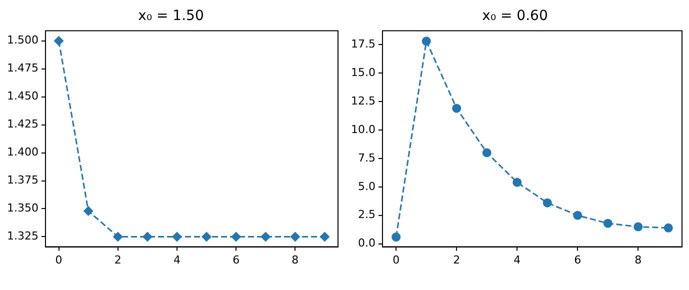 Image resolution: width=689 pixels, height=290 pixels. Describe the element at coordinates (515, 16) in the screenshot. I see `chart-title: x₀ = 0.60` at that location.